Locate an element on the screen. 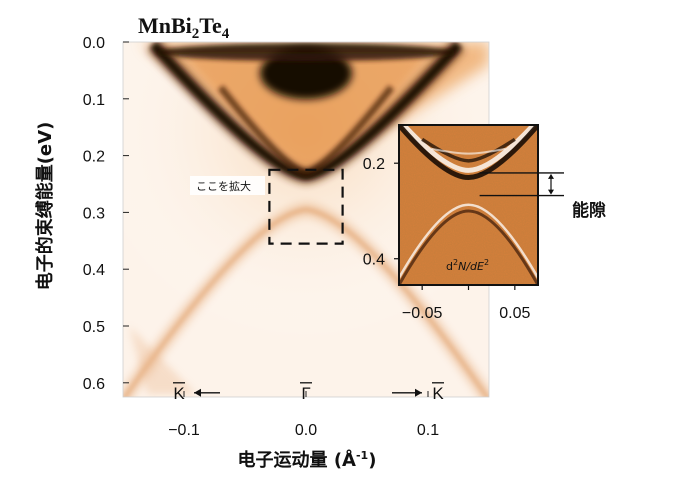 Image resolution: width=683 pixels, height=485 pixels. x-axis-label: 电子运动量 (Å-1) is located at coordinates (307, 459).